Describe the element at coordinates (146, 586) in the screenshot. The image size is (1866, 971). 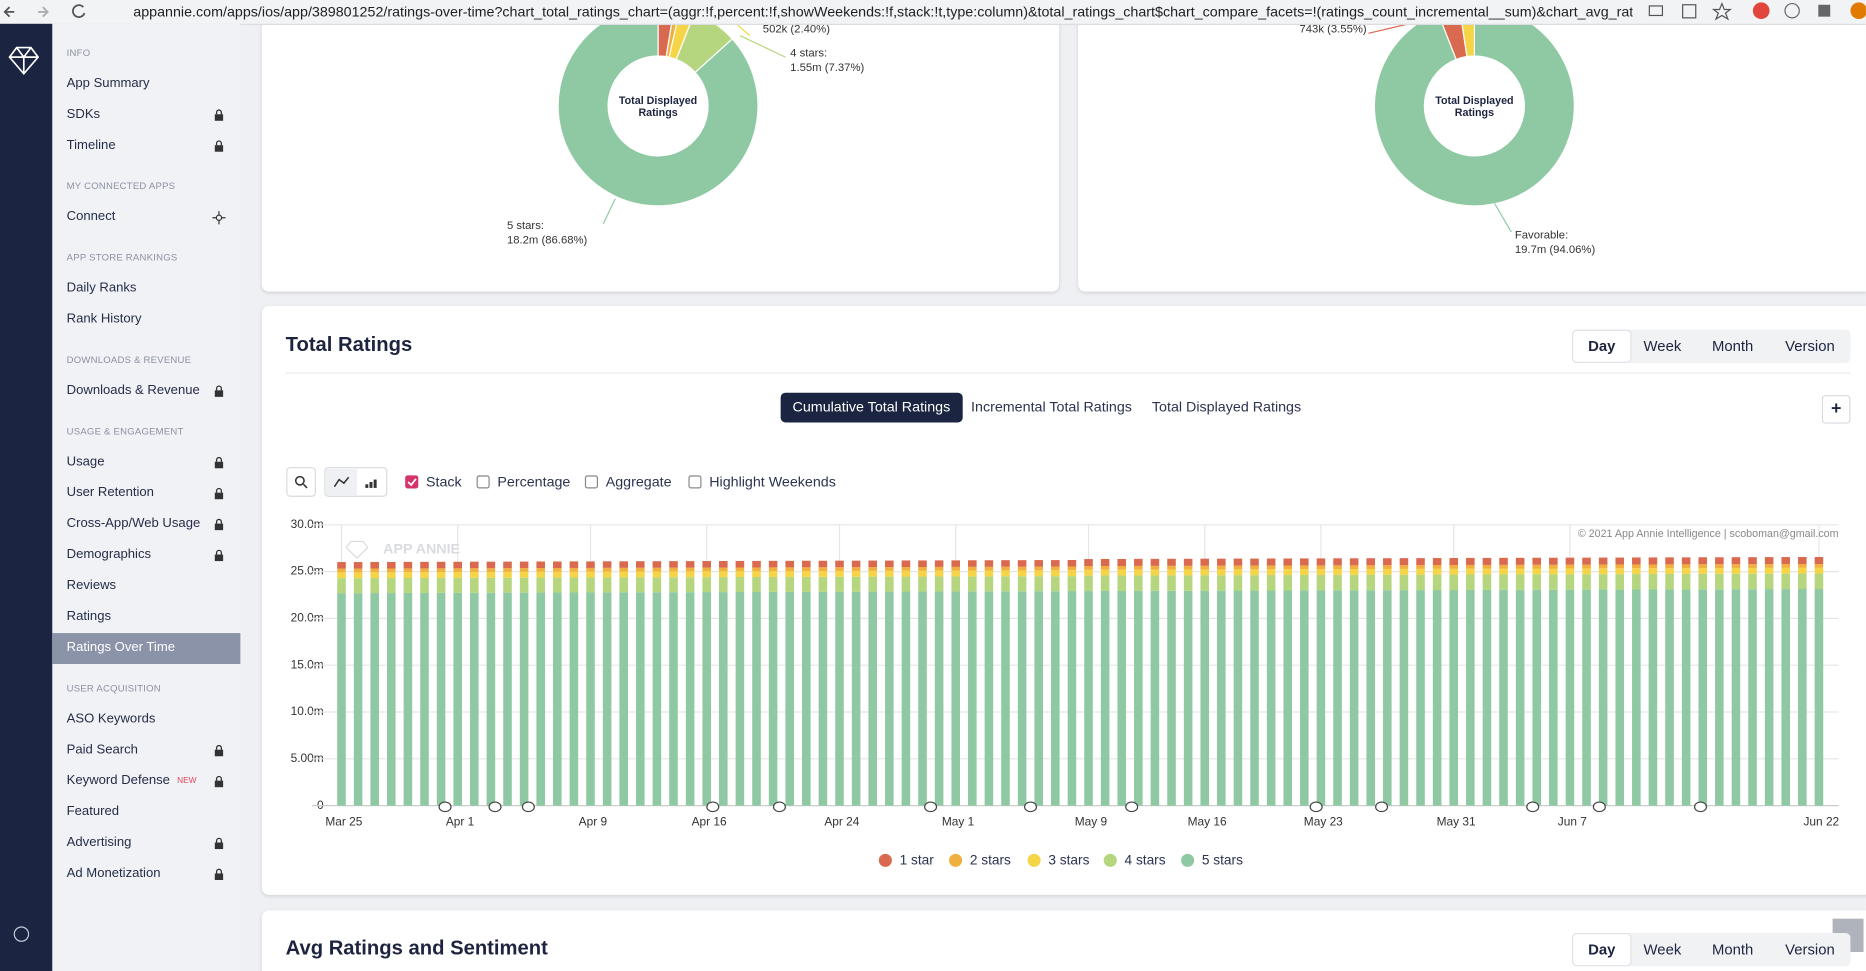
I see `nav-item: Reviews` at that location.